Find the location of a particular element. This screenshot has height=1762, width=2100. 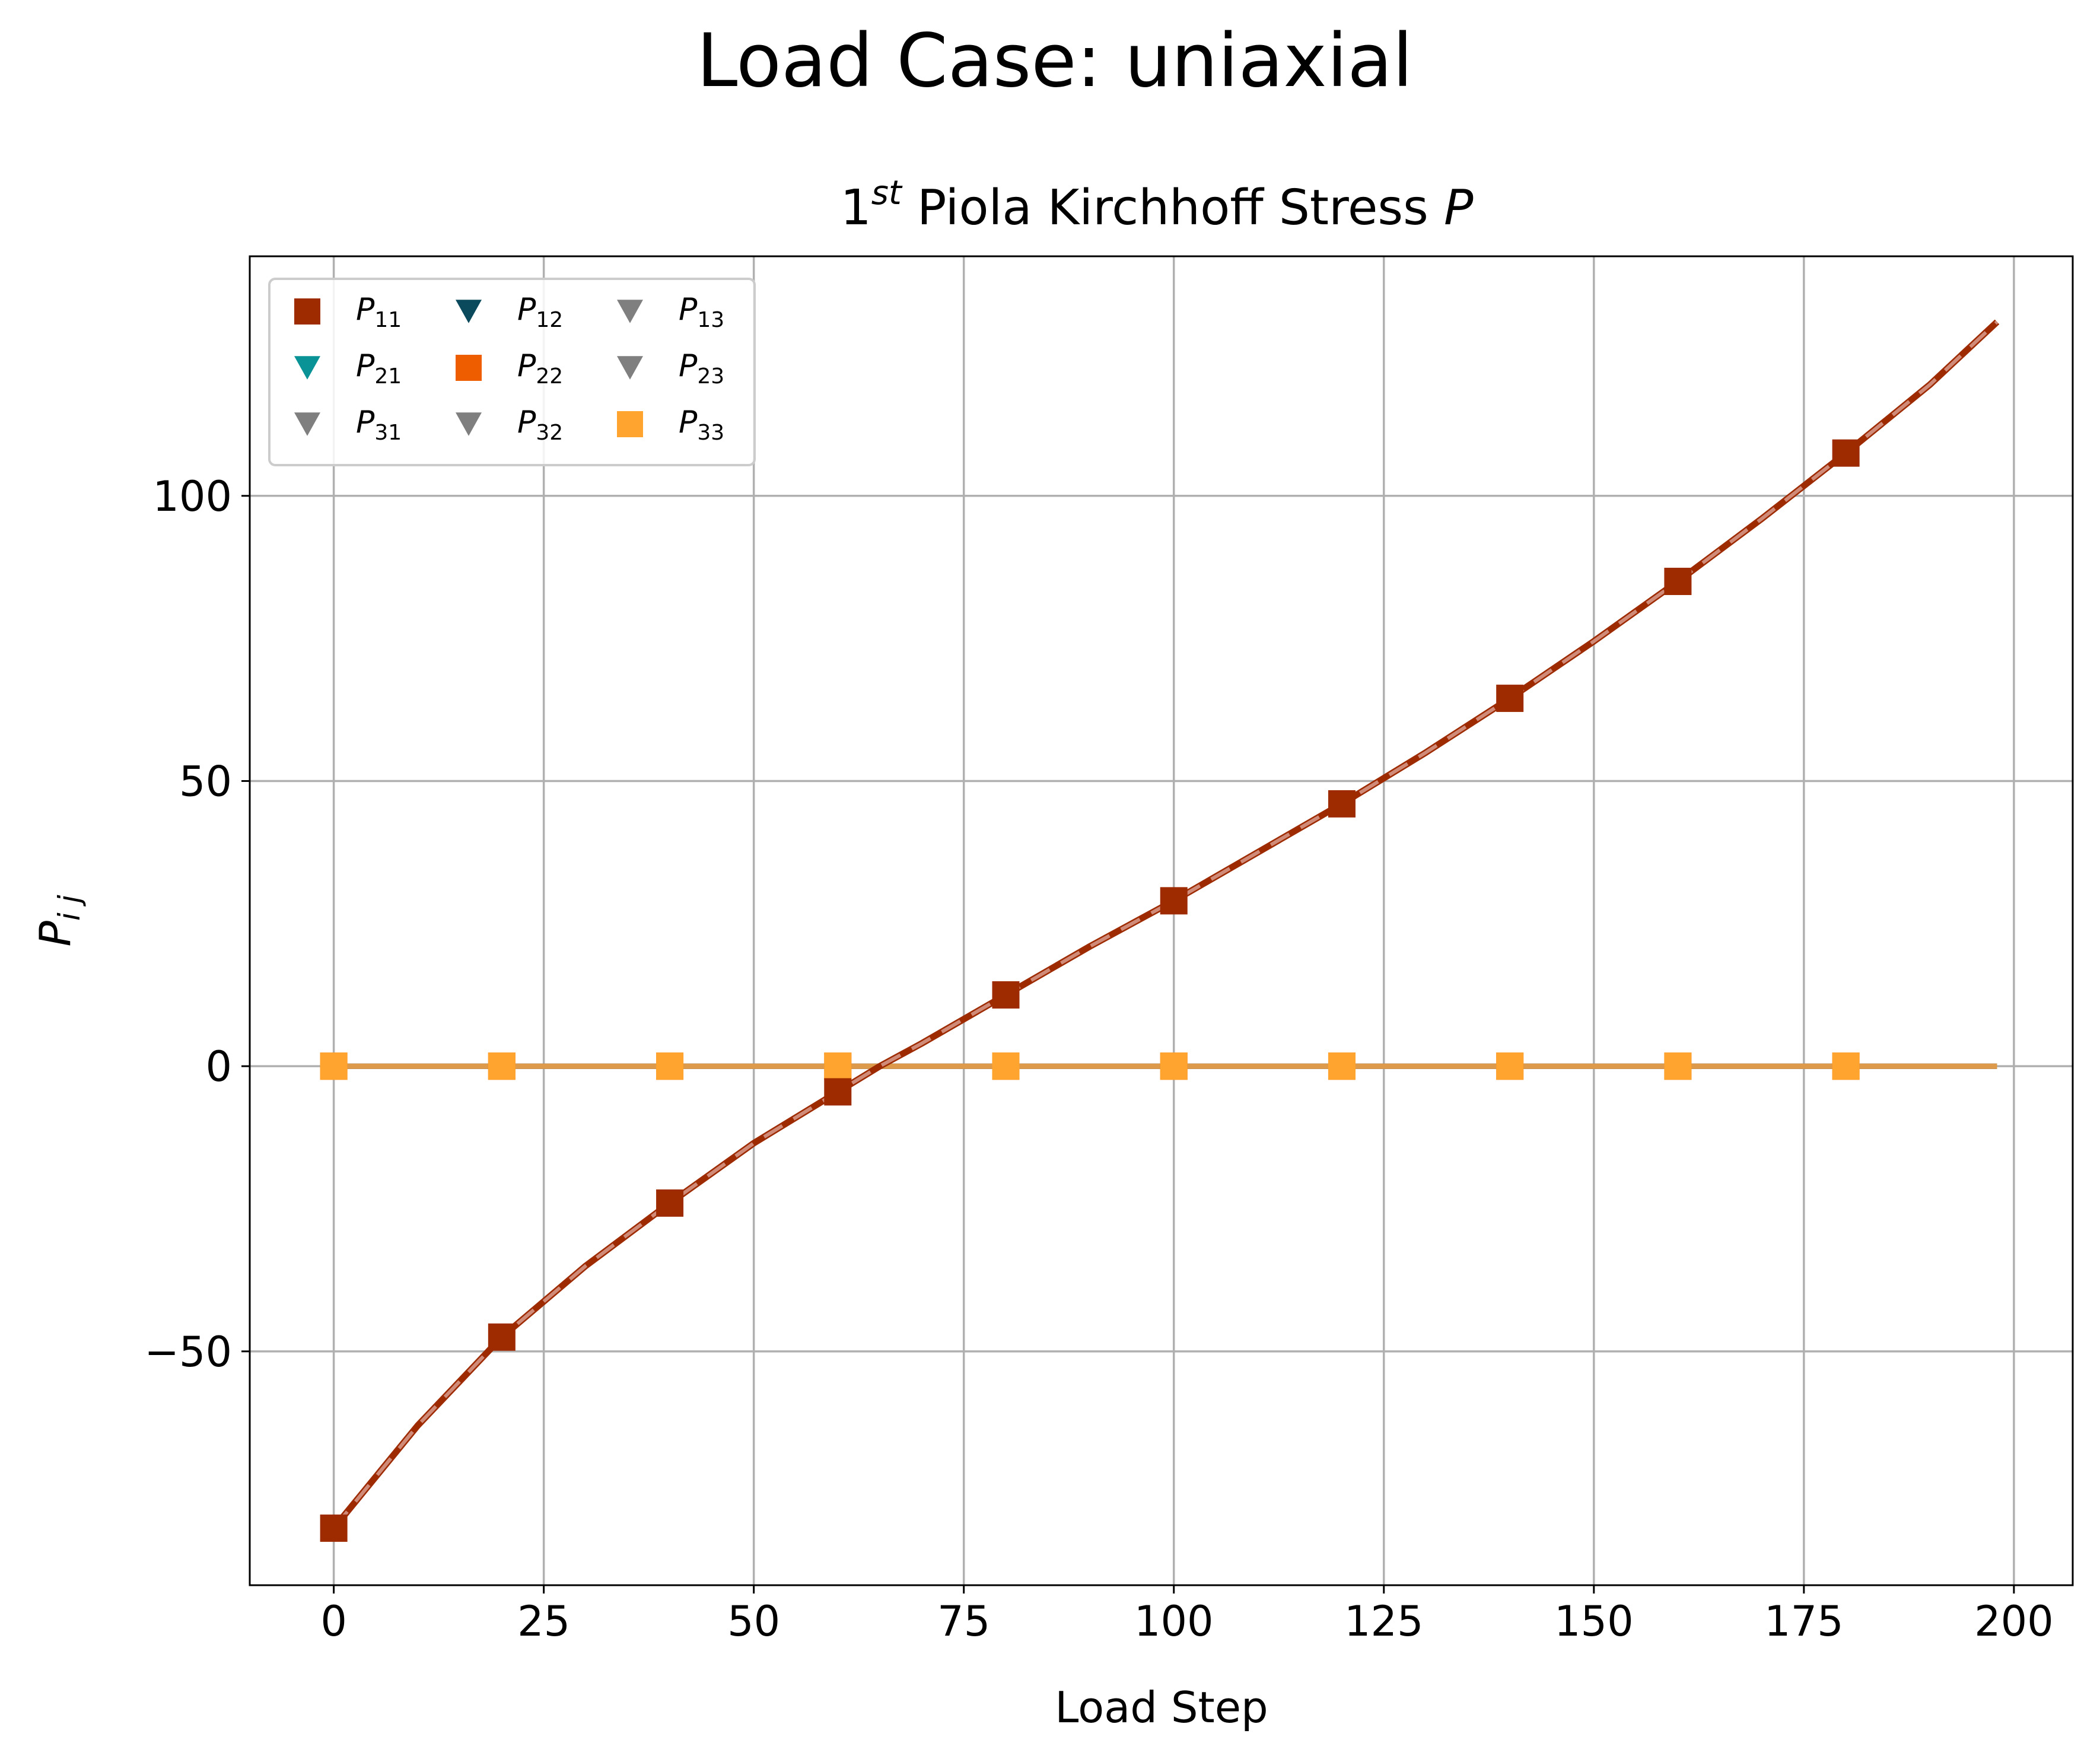

y-tick-label: −50 is located at coordinates (188, 1352).